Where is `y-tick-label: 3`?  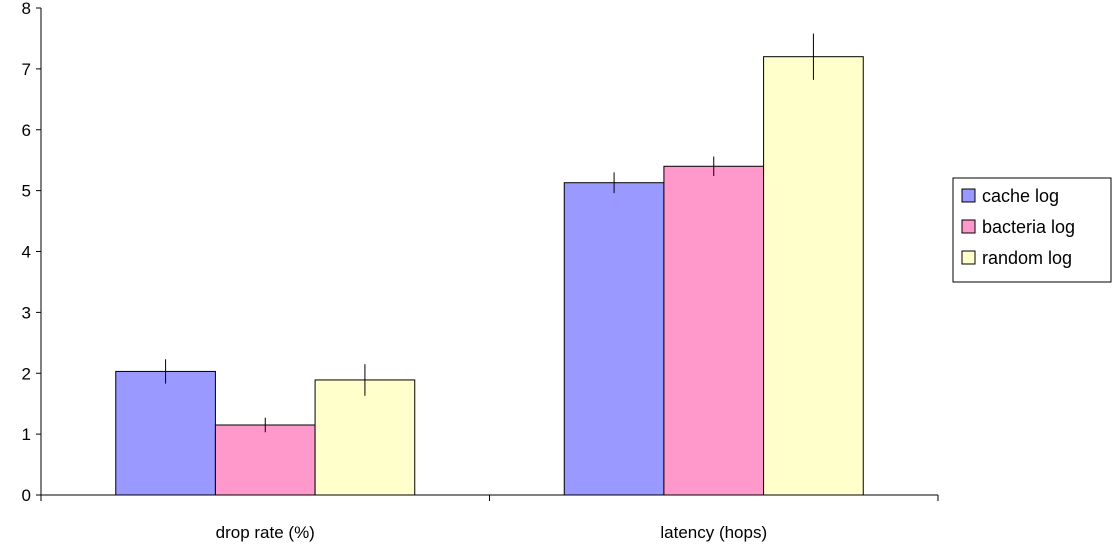
y-tick-label: 3 is located at coordinates (26, 312).